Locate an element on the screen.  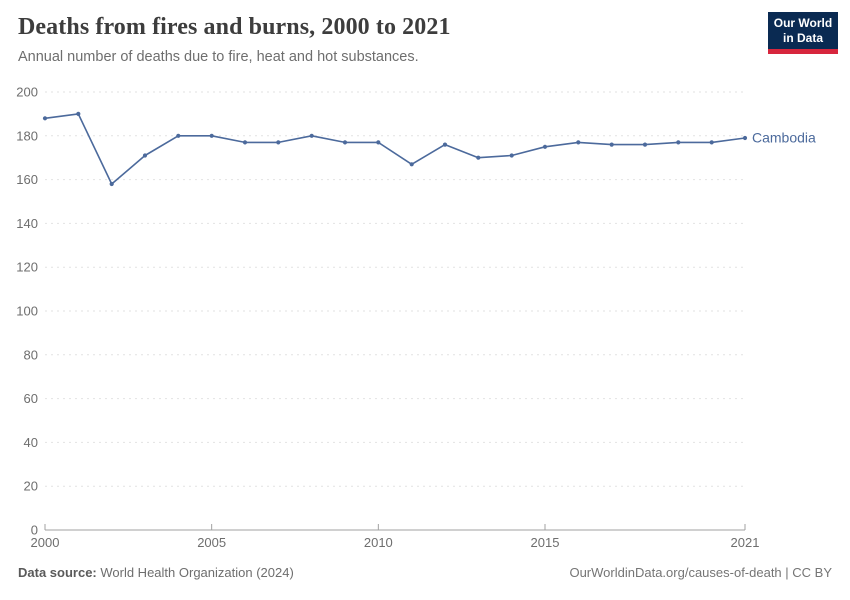
owid-logo-line1: Our World is located at coordinates (803, 22).